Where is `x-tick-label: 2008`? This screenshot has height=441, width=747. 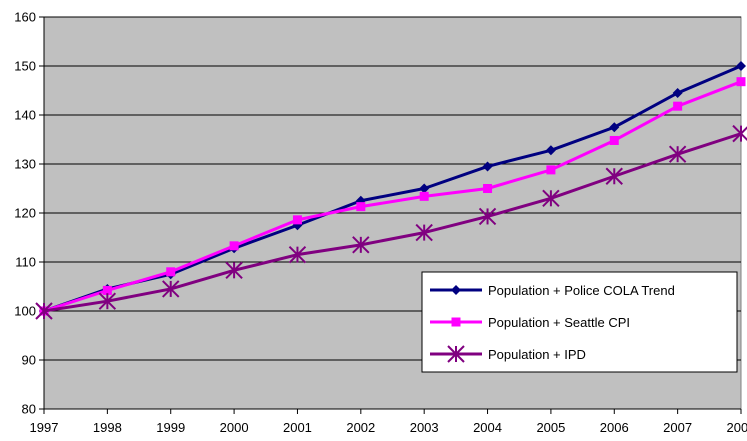
x-tick-label: 2008 is located at coordinates (737, 427).